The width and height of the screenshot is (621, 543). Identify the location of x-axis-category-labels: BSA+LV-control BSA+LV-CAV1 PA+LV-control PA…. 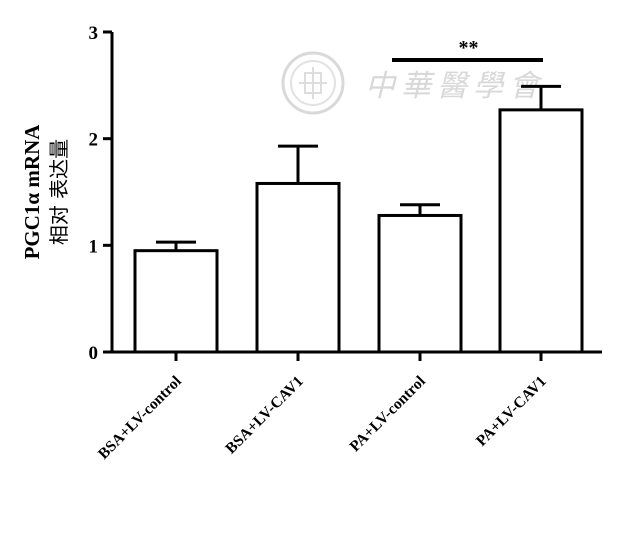
(322, 417).